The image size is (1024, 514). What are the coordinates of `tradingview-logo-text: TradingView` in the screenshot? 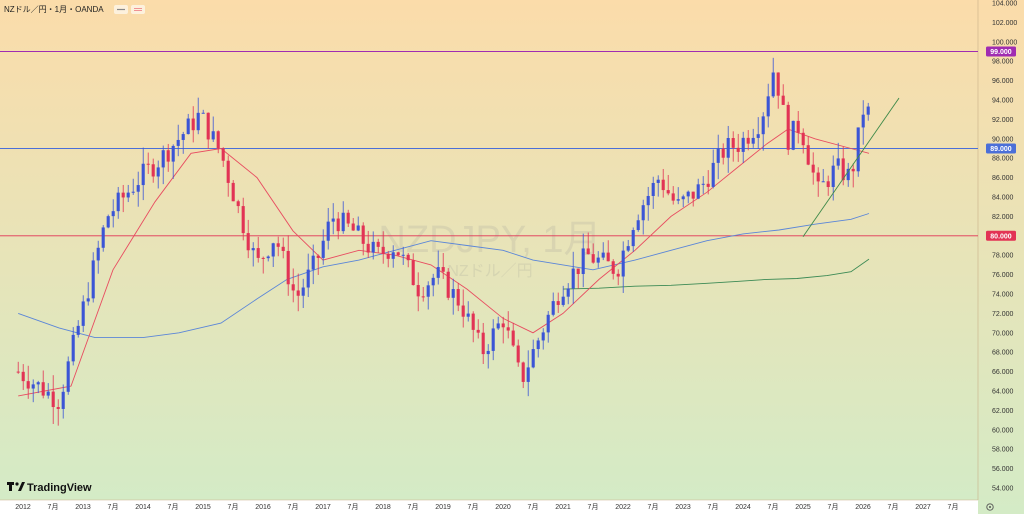 It's located at (59, 488).